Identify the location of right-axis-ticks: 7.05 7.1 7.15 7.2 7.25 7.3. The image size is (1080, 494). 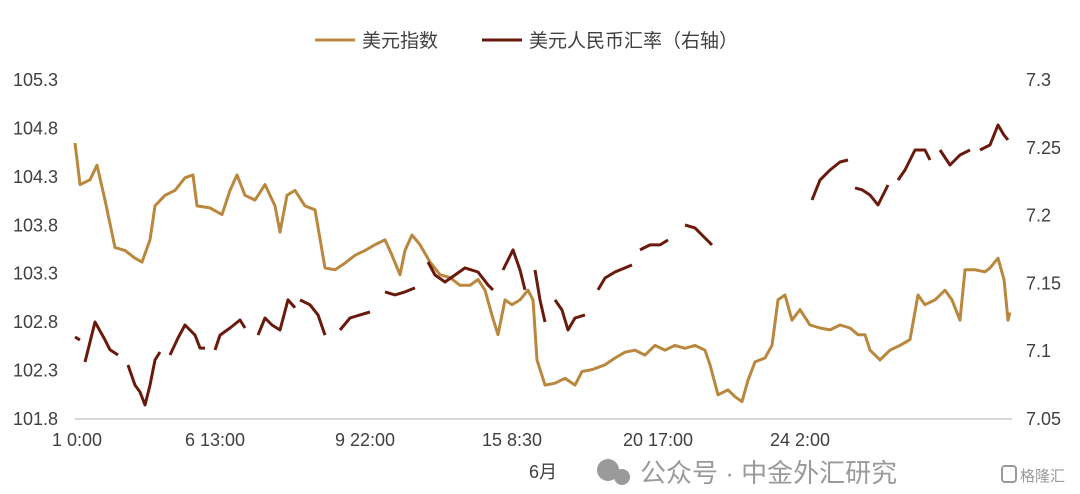
(1043, 249).